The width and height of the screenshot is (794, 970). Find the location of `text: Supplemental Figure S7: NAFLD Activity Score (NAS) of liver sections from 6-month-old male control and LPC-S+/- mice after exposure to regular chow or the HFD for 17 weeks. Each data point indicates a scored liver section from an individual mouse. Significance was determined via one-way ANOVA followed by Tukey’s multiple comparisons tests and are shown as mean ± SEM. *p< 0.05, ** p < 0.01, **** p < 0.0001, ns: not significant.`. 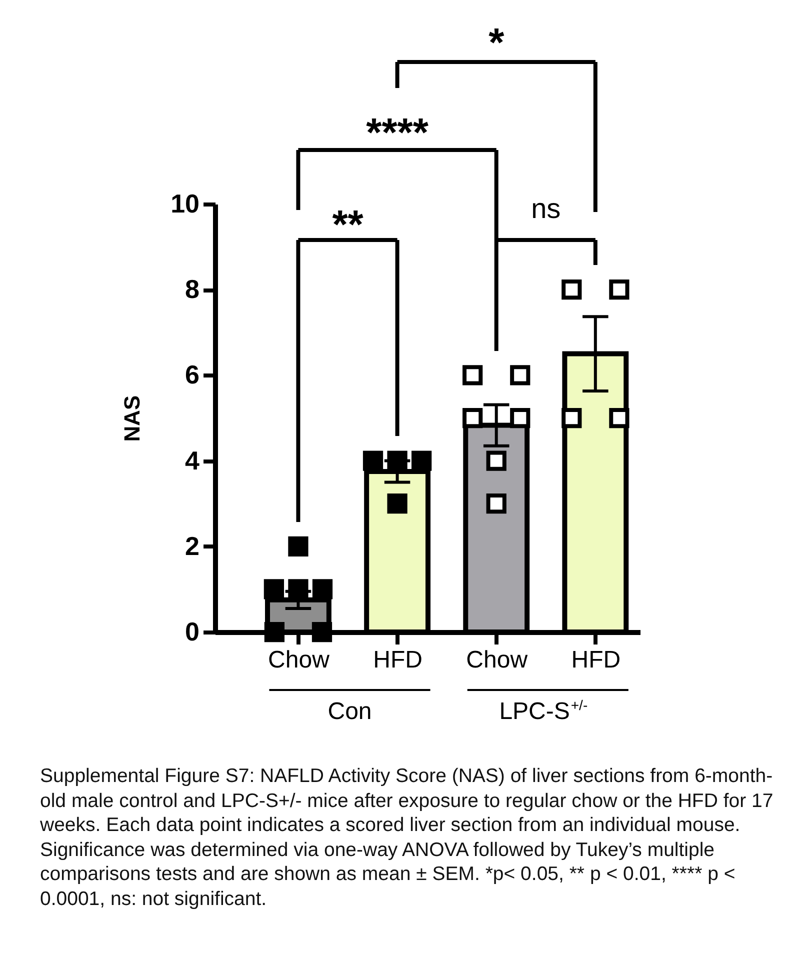

text: Supplemental Figure S7: NAFLD Activity Score (NAS) of liver sections from 6-month-old male control and LPC-S+/- mice after exposure to regular chow or the HFD for 17 weeks. Each data point indicates a scored liver section from an individual mouse. Significance was determined via one-way ANOVA followed by Tukey’s multiple comparisons tests and are shown as mean ± SEM. *p< 0.05, ** p < 0.01, **** p < 0.0001, ns: not significant. is located at coordinates (407, 837).